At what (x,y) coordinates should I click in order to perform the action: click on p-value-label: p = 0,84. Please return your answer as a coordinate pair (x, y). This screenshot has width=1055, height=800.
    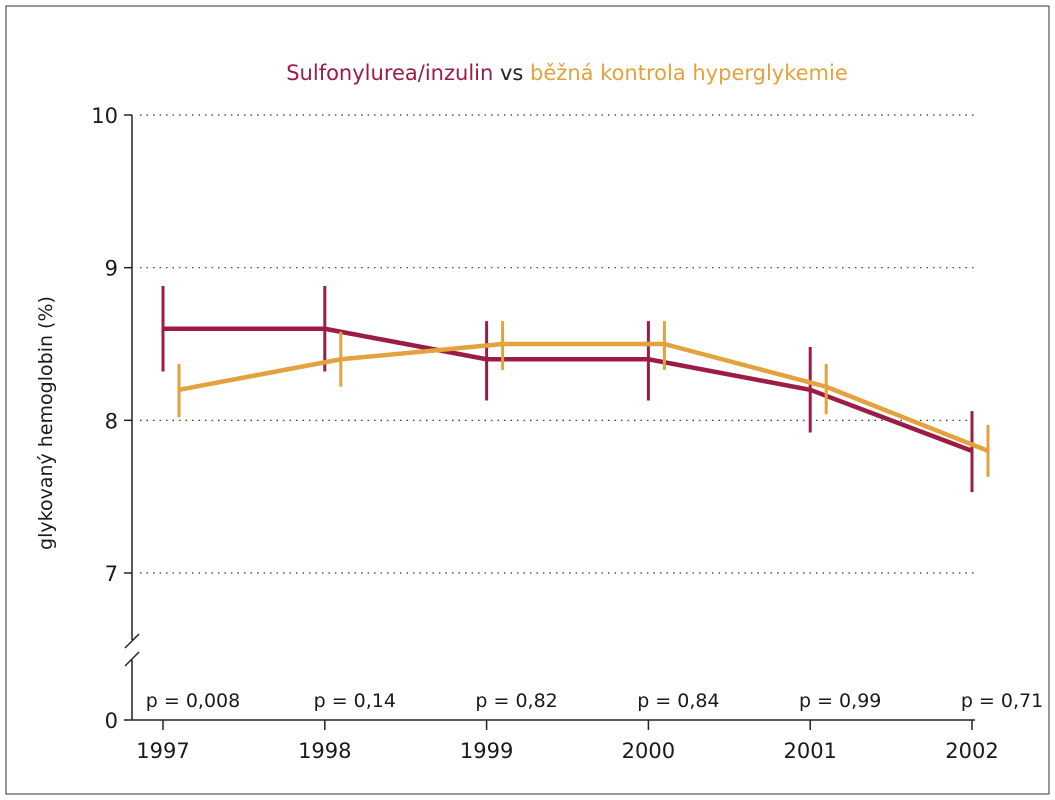
    Looking at the image, I should click on (678, 701).